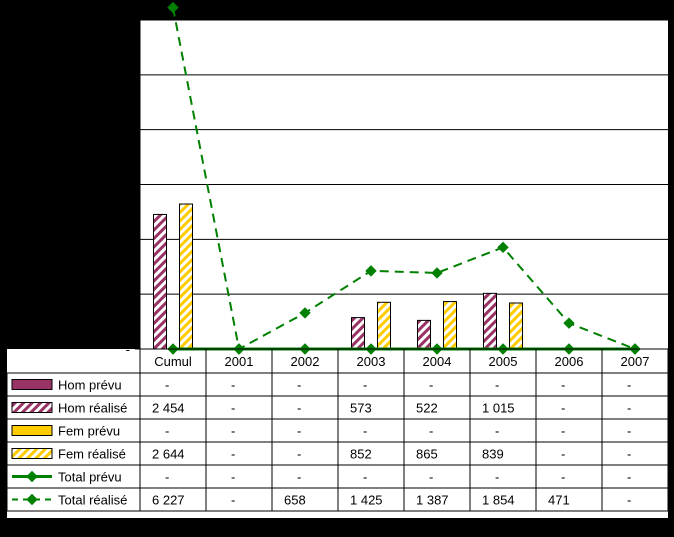 This screenshot has height=537, width=674. What do you see at coordinates (503, 361) in the screenshot?
I see `x-tick-label: 2005` at bounding box center [503, 361].